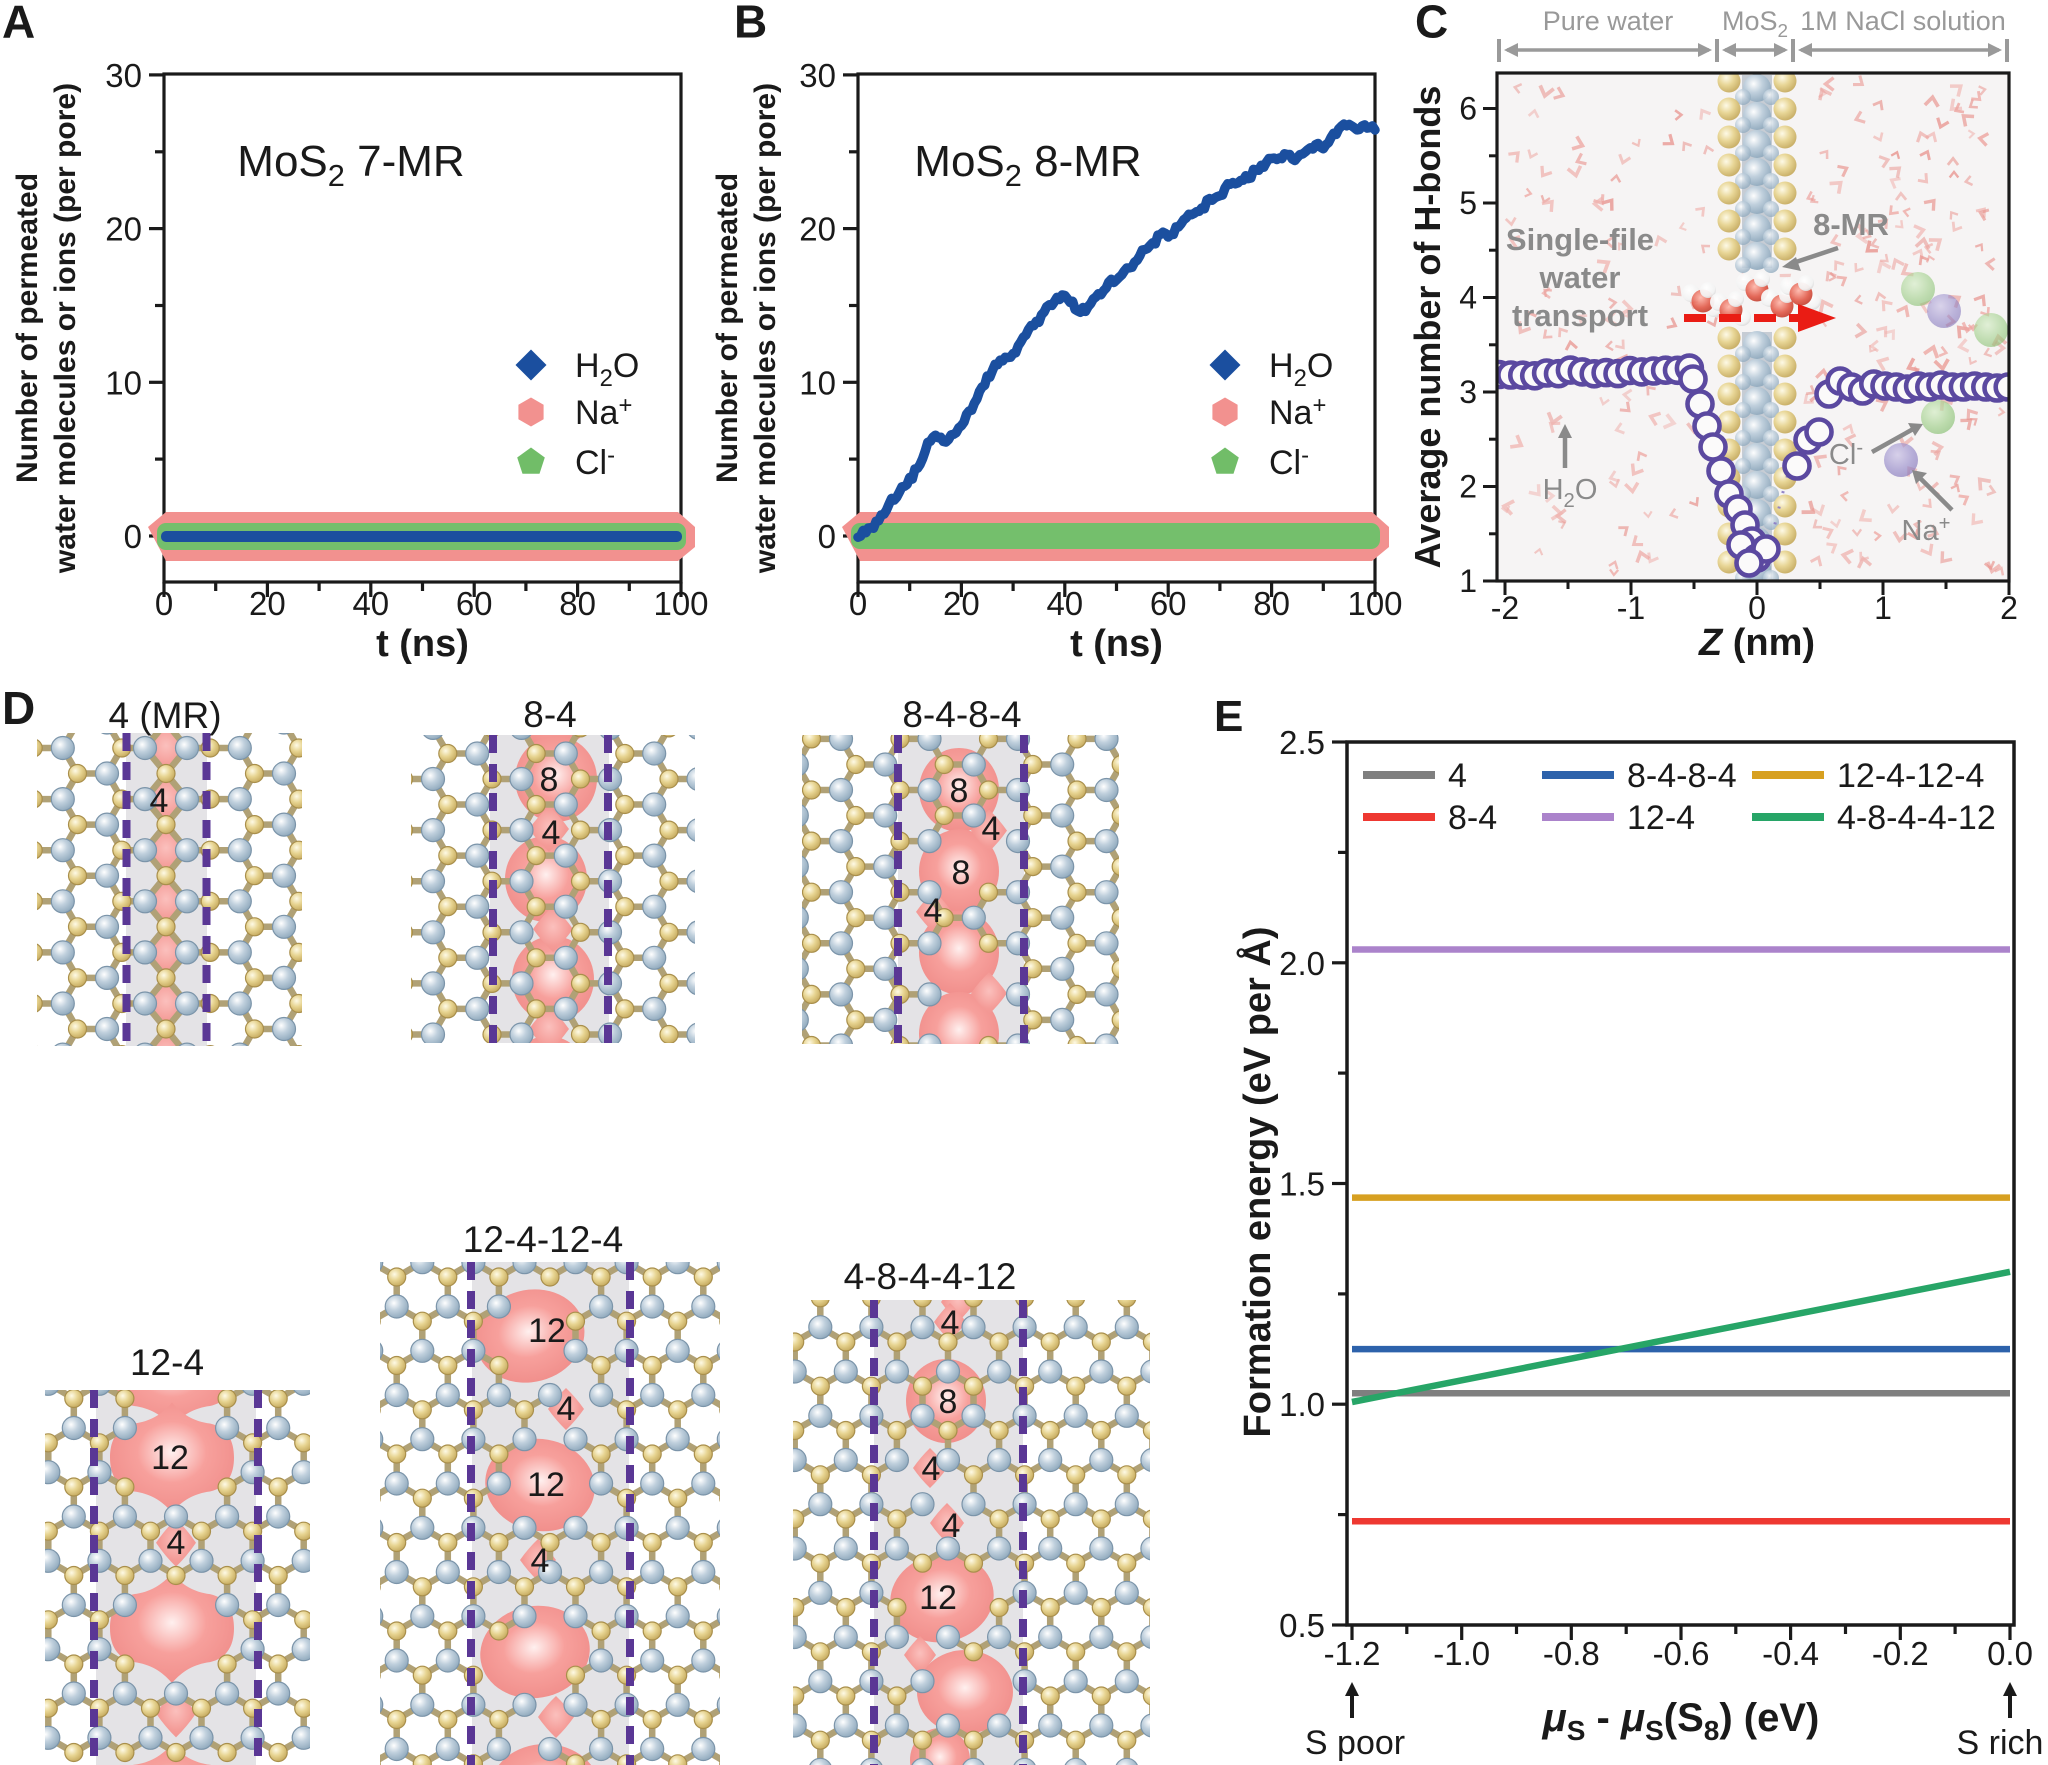 The image size is (2048, 1765). What do you see at coordinates (1461, 1653) in the screenshot?
I see `svg-text: -1.0` at bounding box center [1461, 1653].